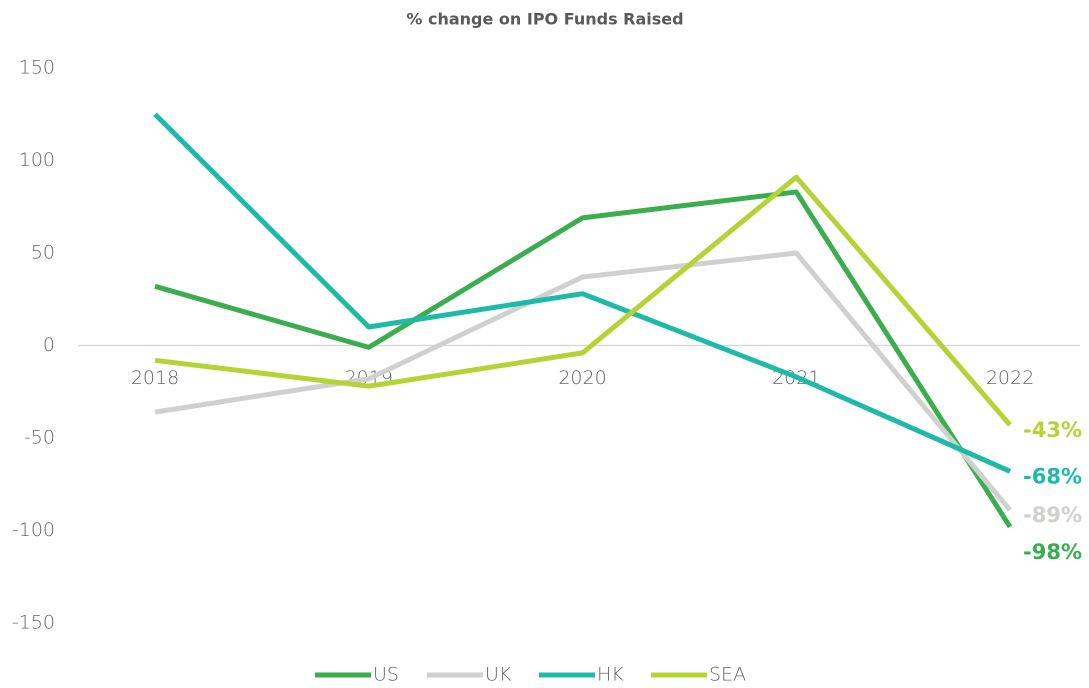 This screenshot has height=688, width=1089. I want to click on y-tick-label: -150, so click(33, 623).